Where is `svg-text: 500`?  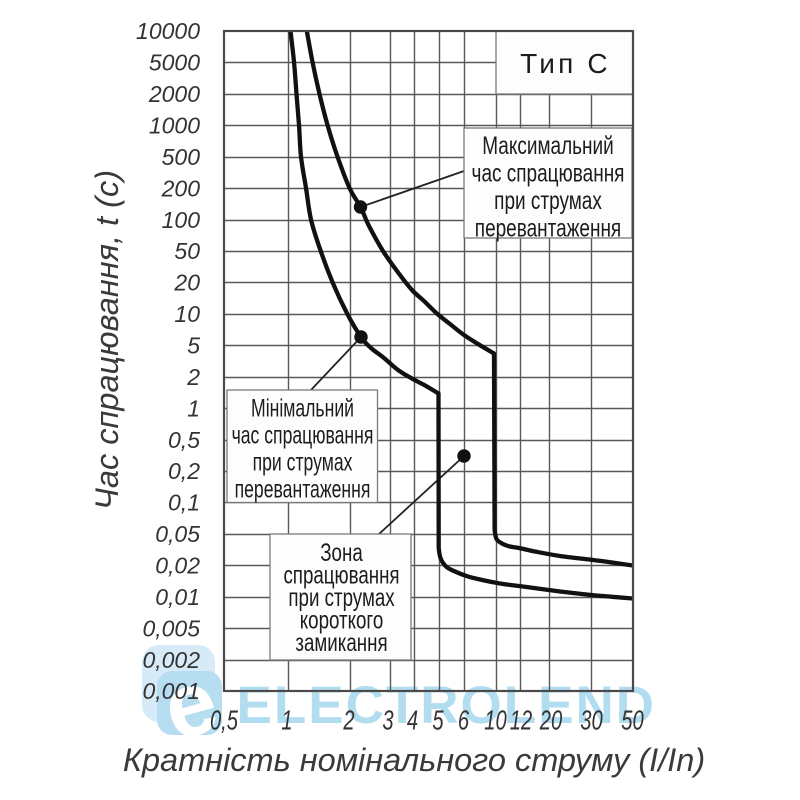 svg-text: 500 is located at coordinates (181, 157).